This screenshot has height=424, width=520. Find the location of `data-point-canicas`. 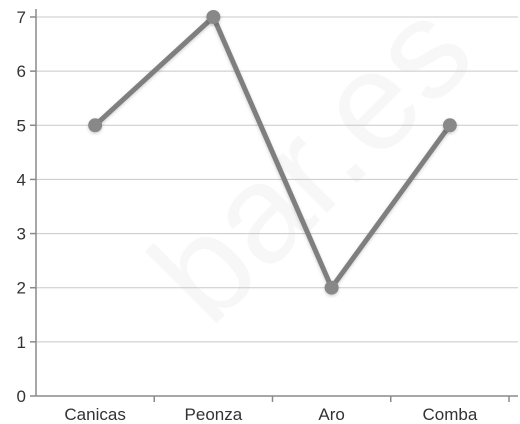

data-point-canicas is located at coordinates (95, 125).